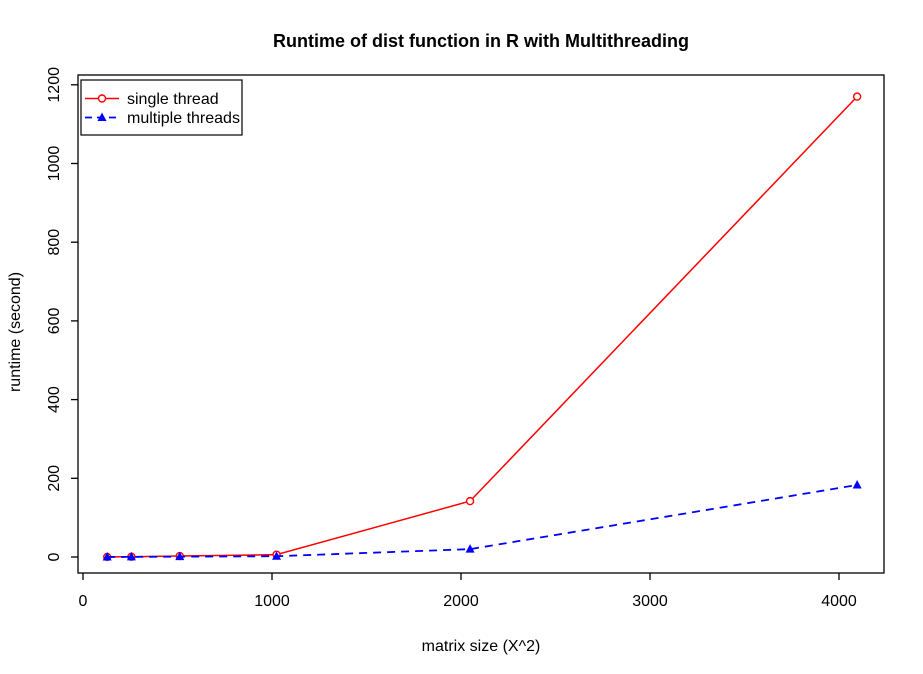 Image resolution: width=923 pixels, height=674 pixels. I want to click on series-multiple-threads, so click(482, 520).